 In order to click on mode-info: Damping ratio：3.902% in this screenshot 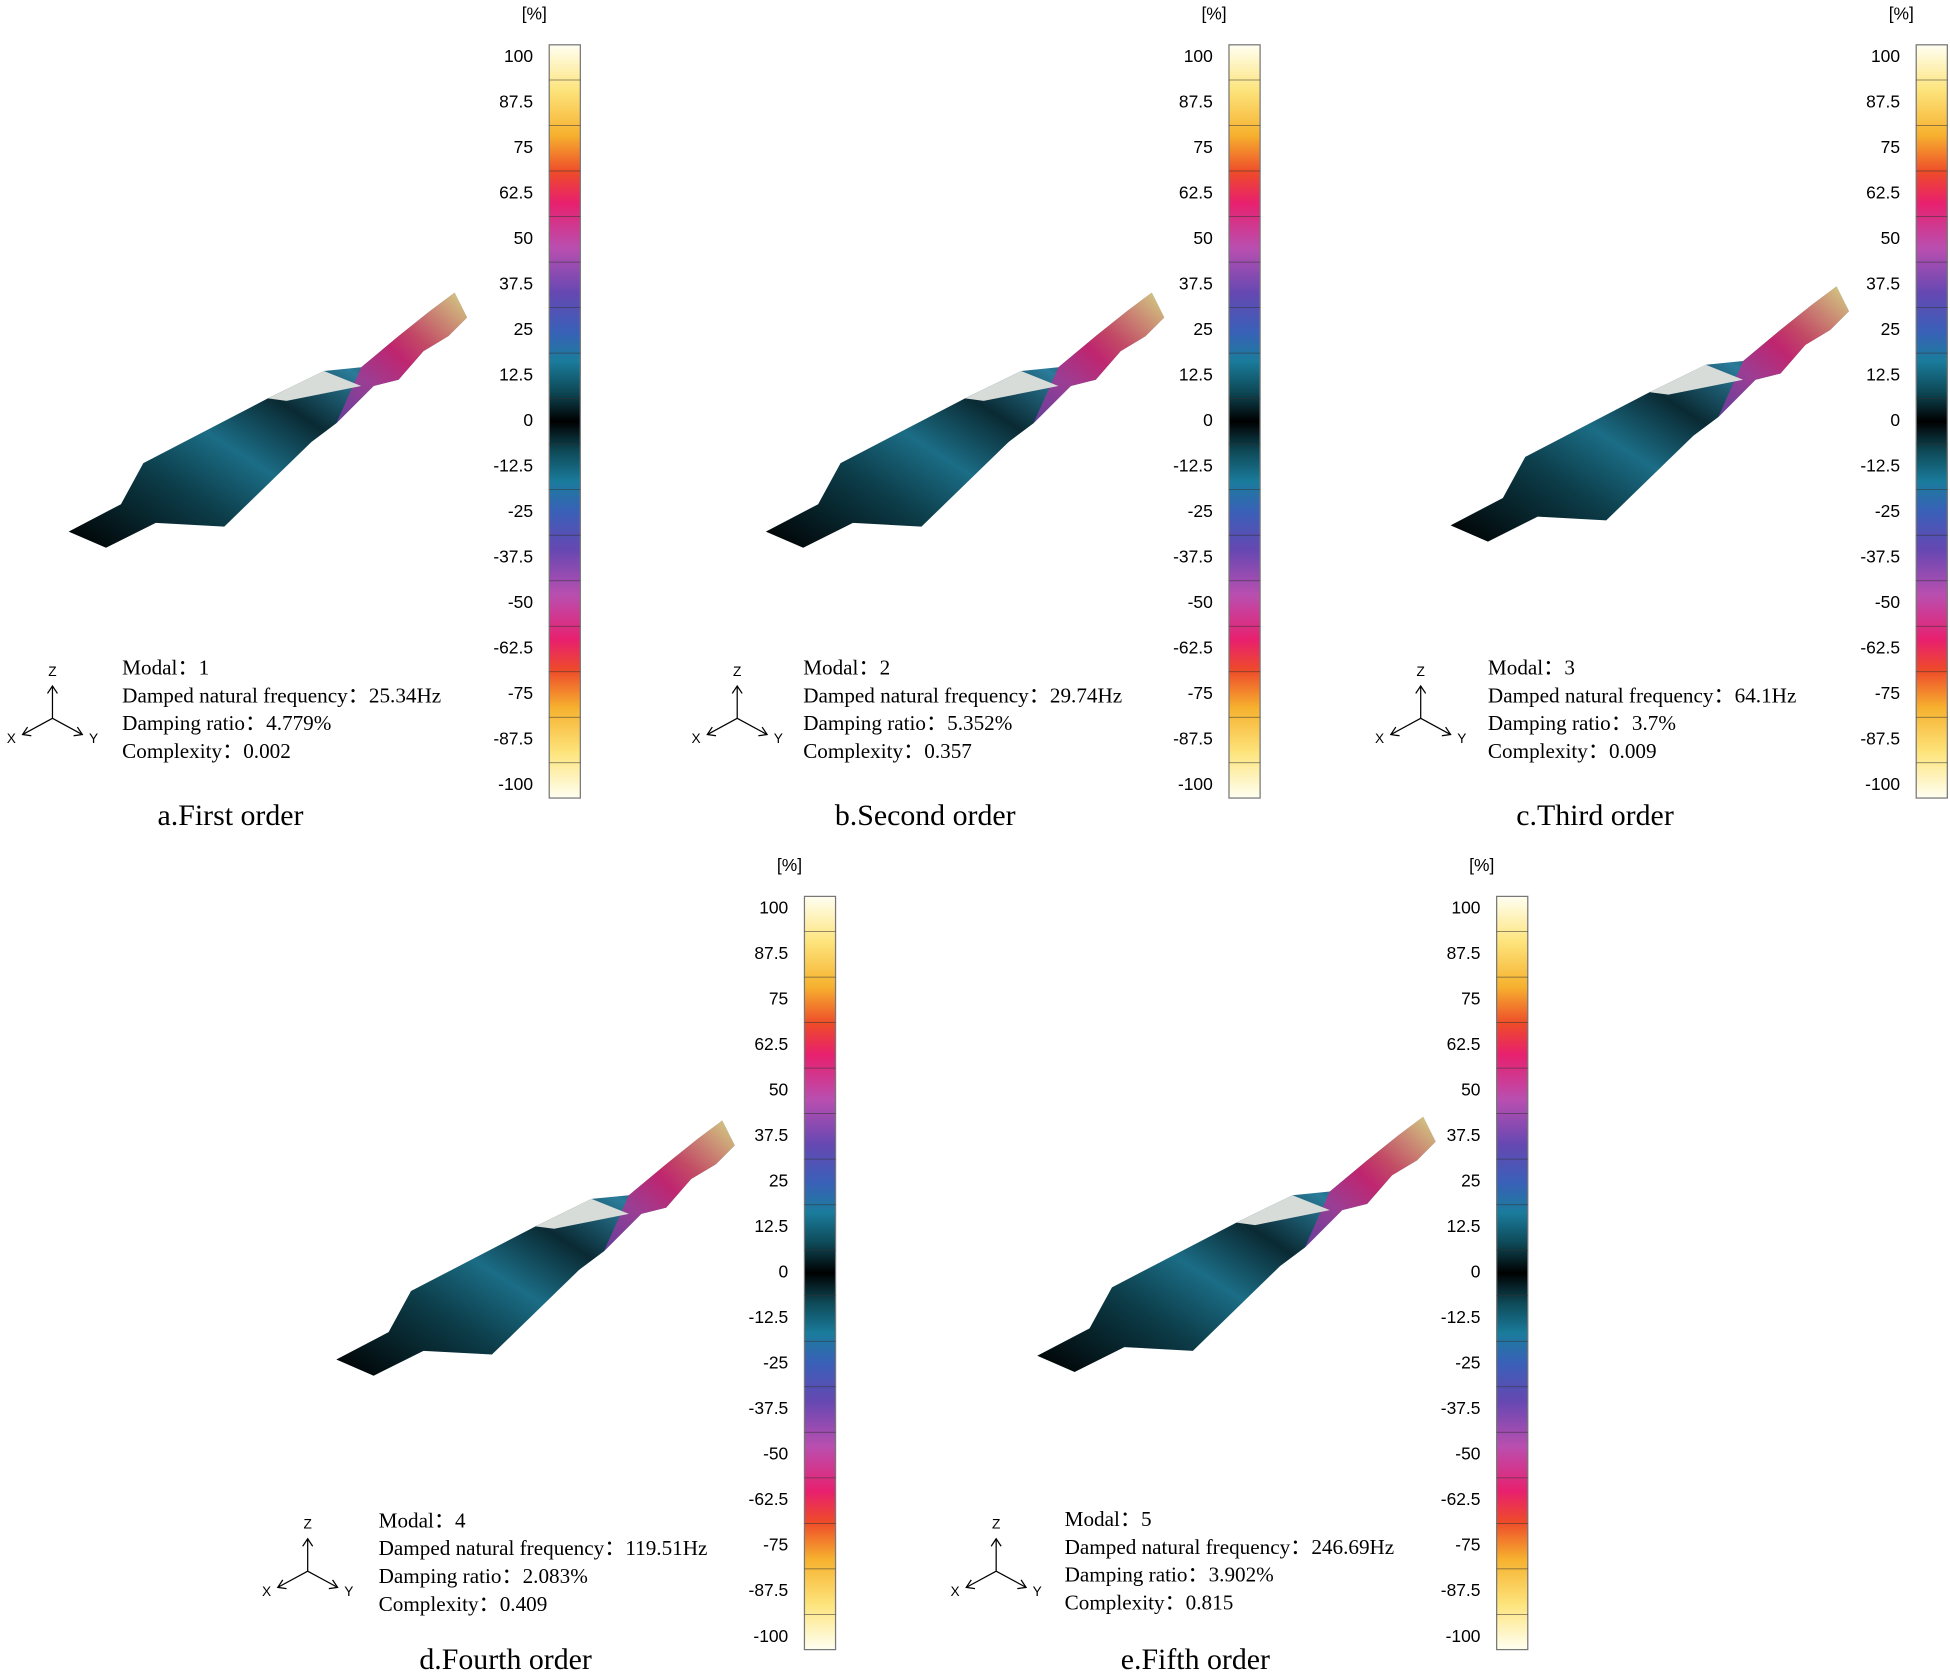, I will do `click(1169, 1575)`.